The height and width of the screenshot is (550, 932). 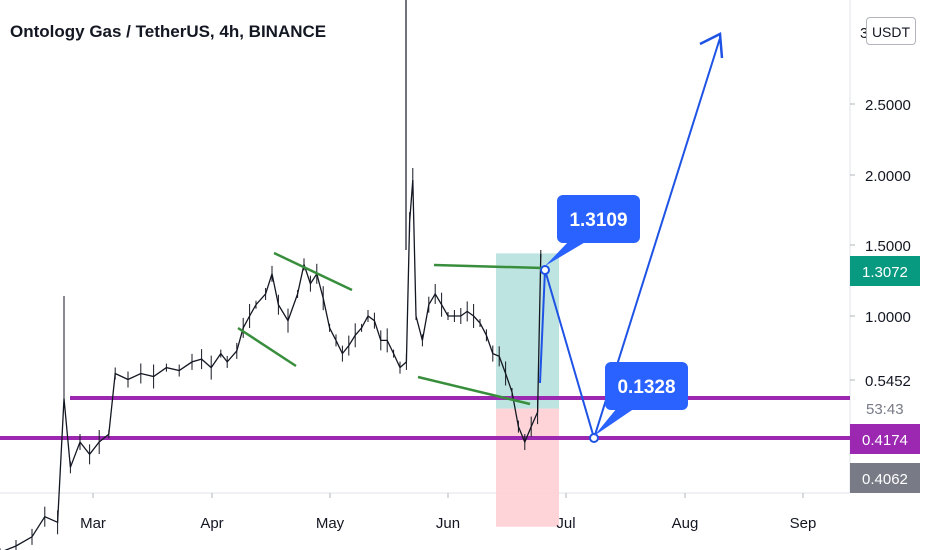 What do you see at coordinates (93, 523) in the screenshot?
I see `x-tick-label: Mar` at bounding box center [93, 523].